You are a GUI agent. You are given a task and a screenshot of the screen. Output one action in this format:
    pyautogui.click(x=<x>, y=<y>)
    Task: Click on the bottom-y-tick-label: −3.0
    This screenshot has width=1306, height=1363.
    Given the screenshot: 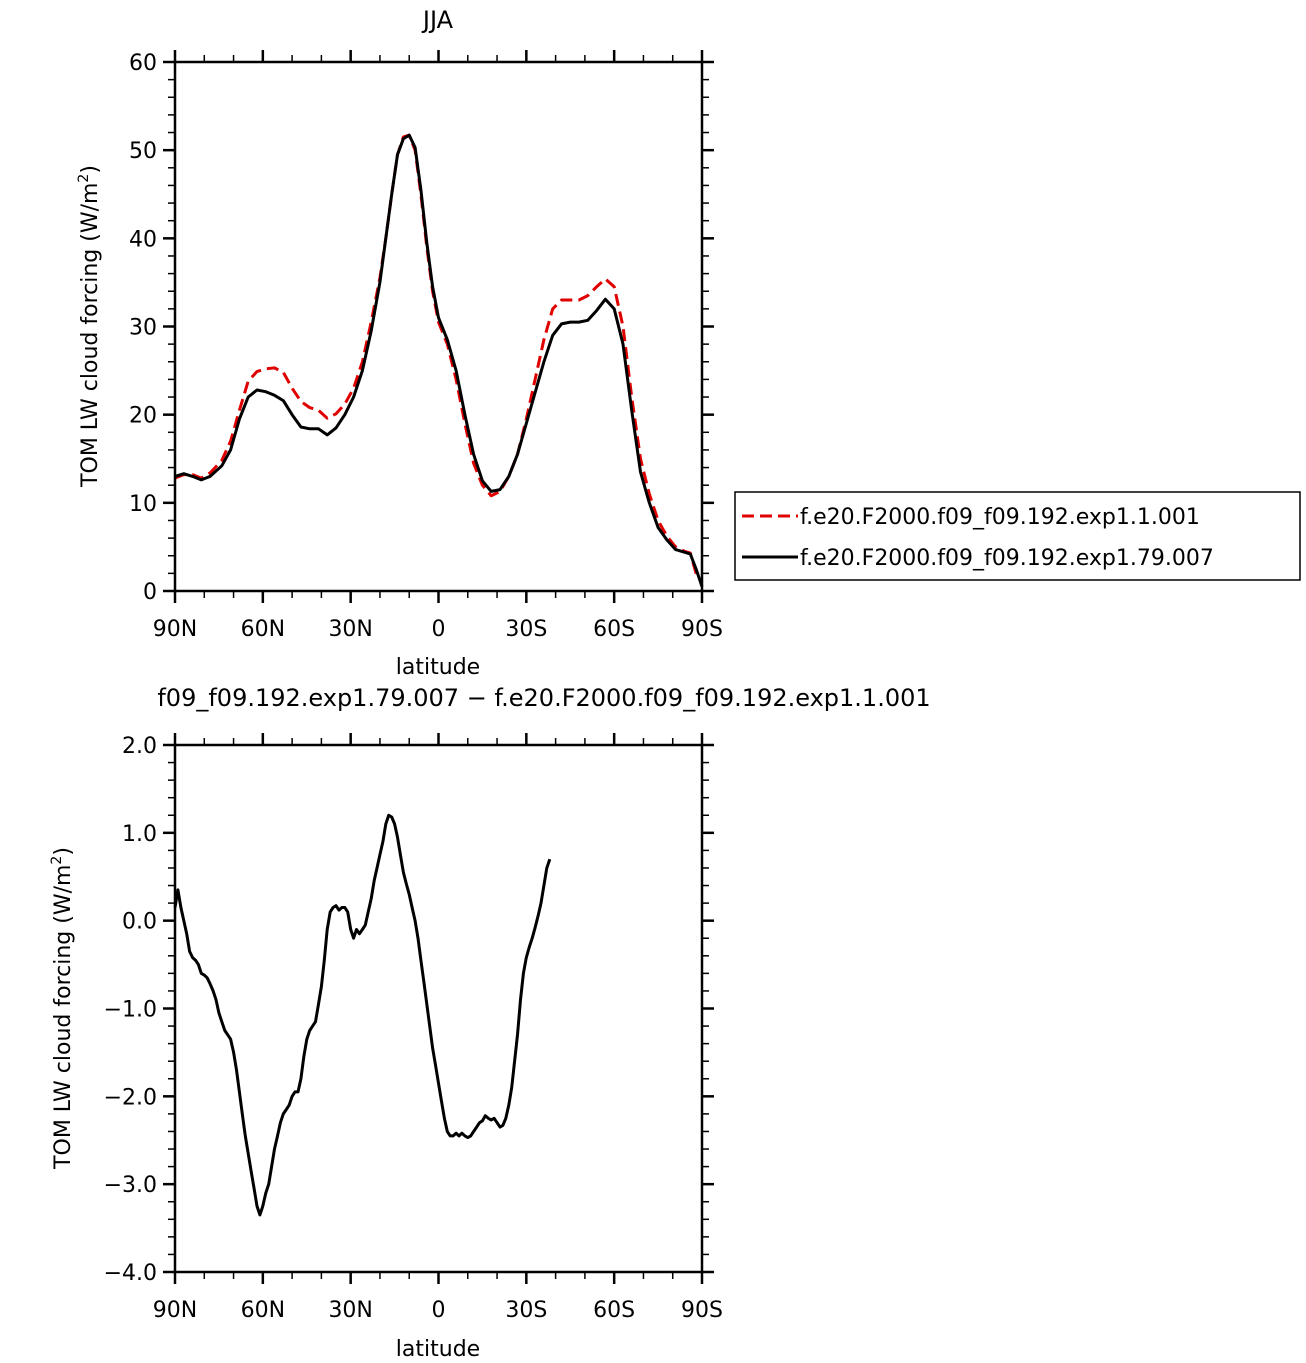 What is the action you would take?
    pyautogui.click(x=130, y=1185)
    